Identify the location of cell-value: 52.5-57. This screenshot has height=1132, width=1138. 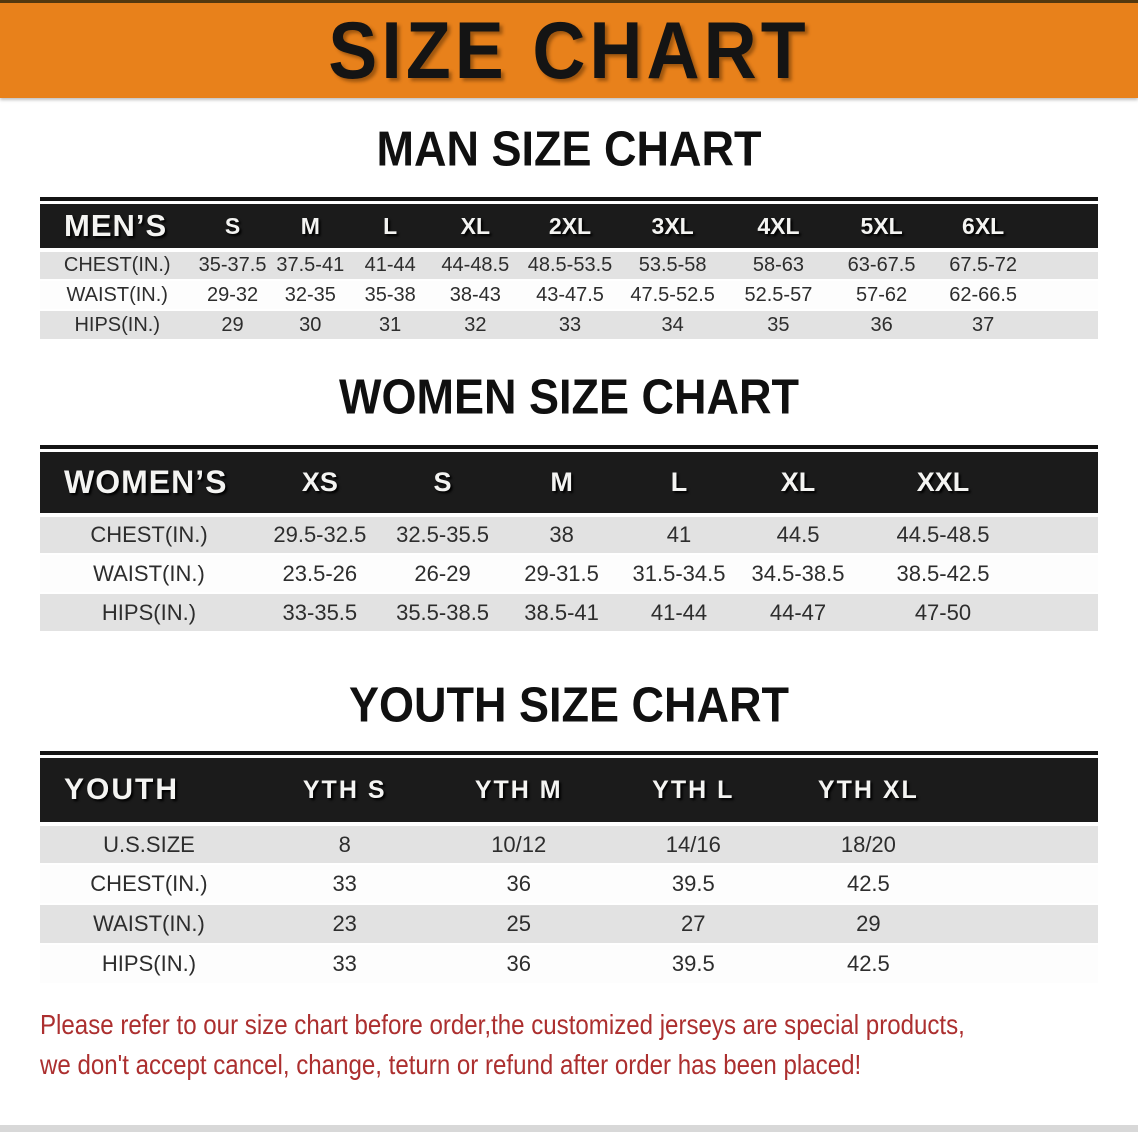
(778, 295).